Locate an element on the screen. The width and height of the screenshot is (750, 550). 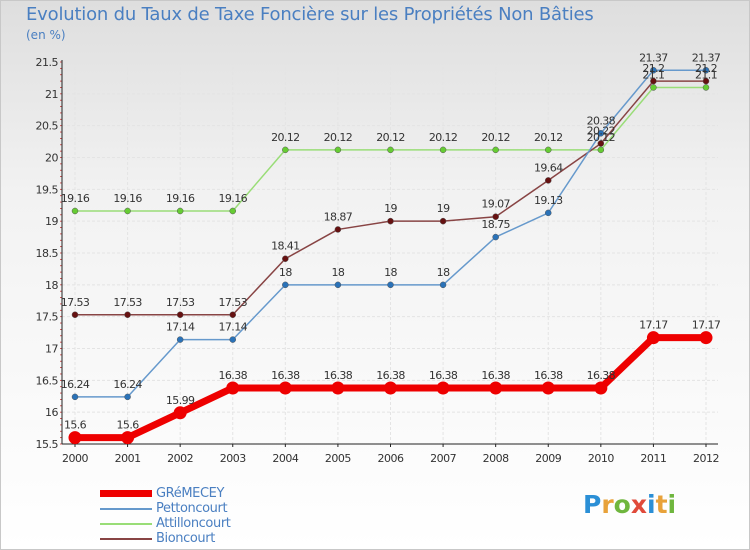
y-tick-label: 18.5 is located at coordinates (47, 253).